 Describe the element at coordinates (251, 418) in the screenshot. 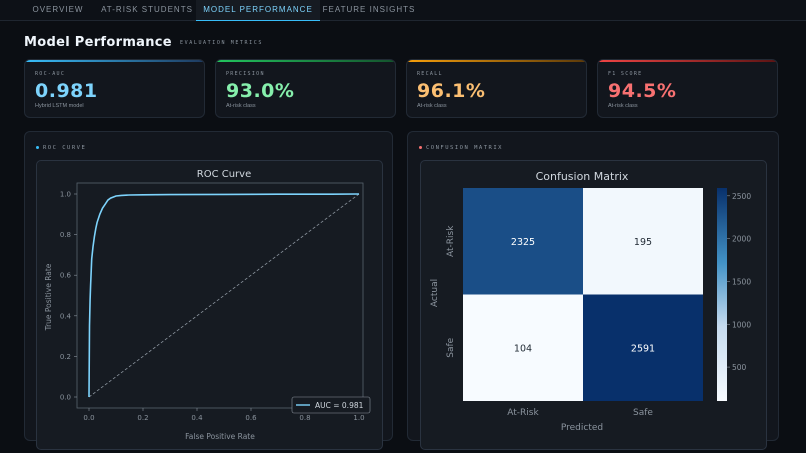

I see `roc-x-tick-label: 0.6` at that location.